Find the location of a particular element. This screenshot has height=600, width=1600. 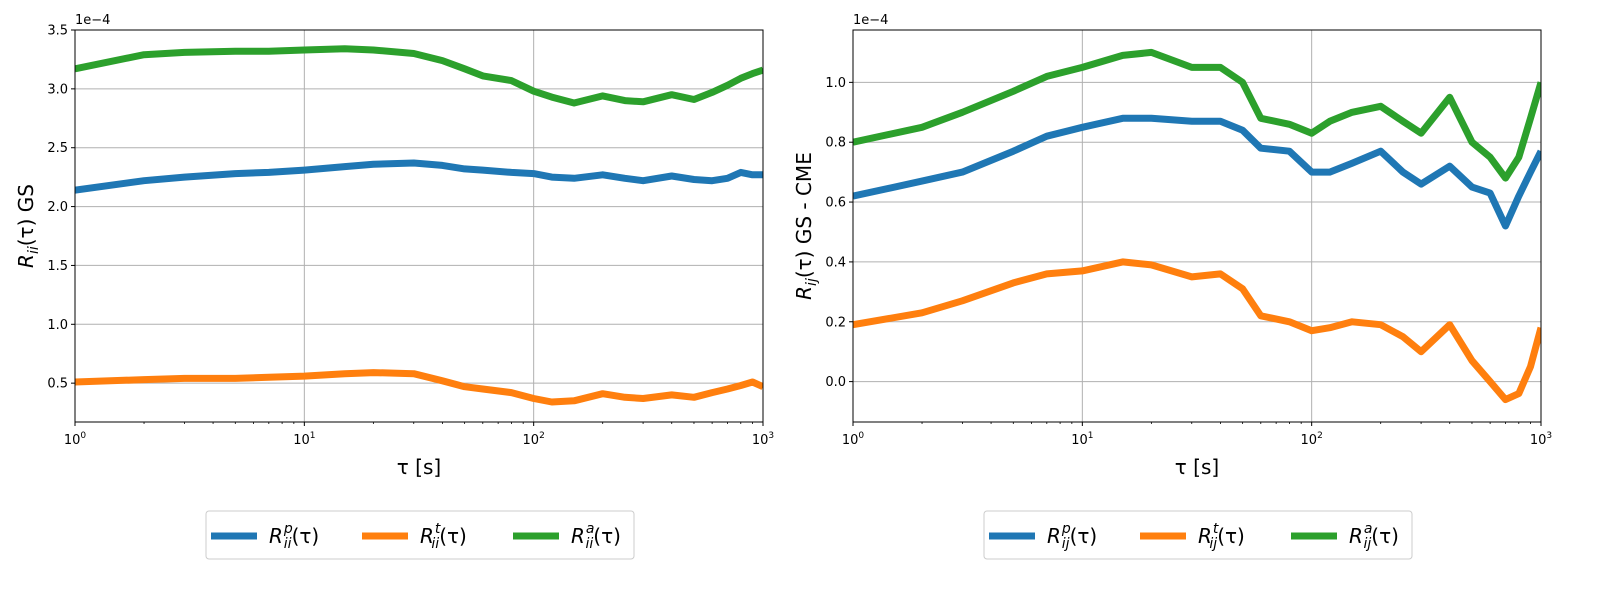

y-axis-label: Rij(τ) GS - CME is located at coordinates (806, 226).